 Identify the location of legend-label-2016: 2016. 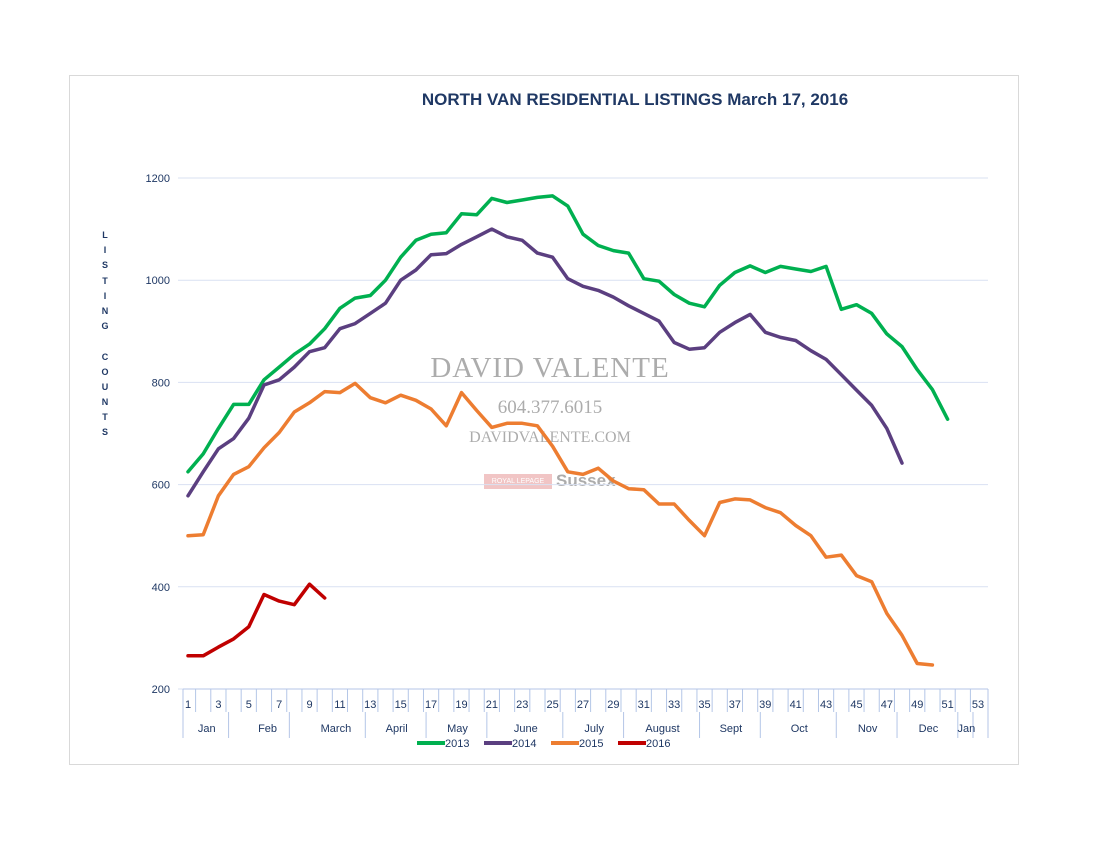
(658, 744).